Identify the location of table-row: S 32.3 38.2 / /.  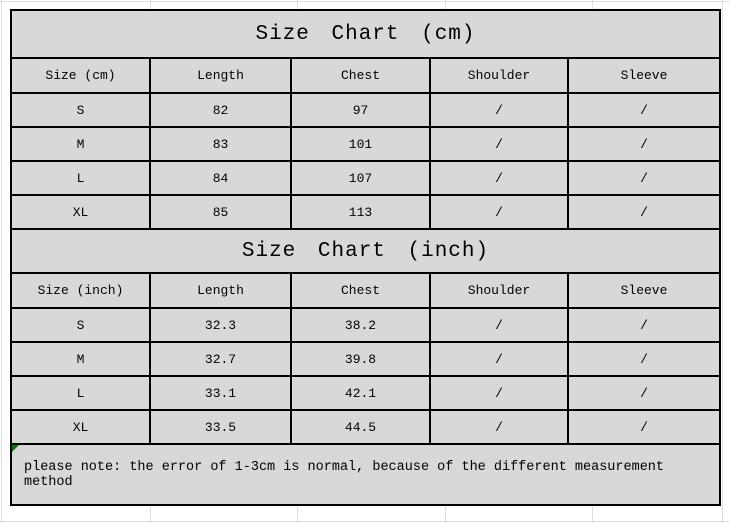
(365, 325).